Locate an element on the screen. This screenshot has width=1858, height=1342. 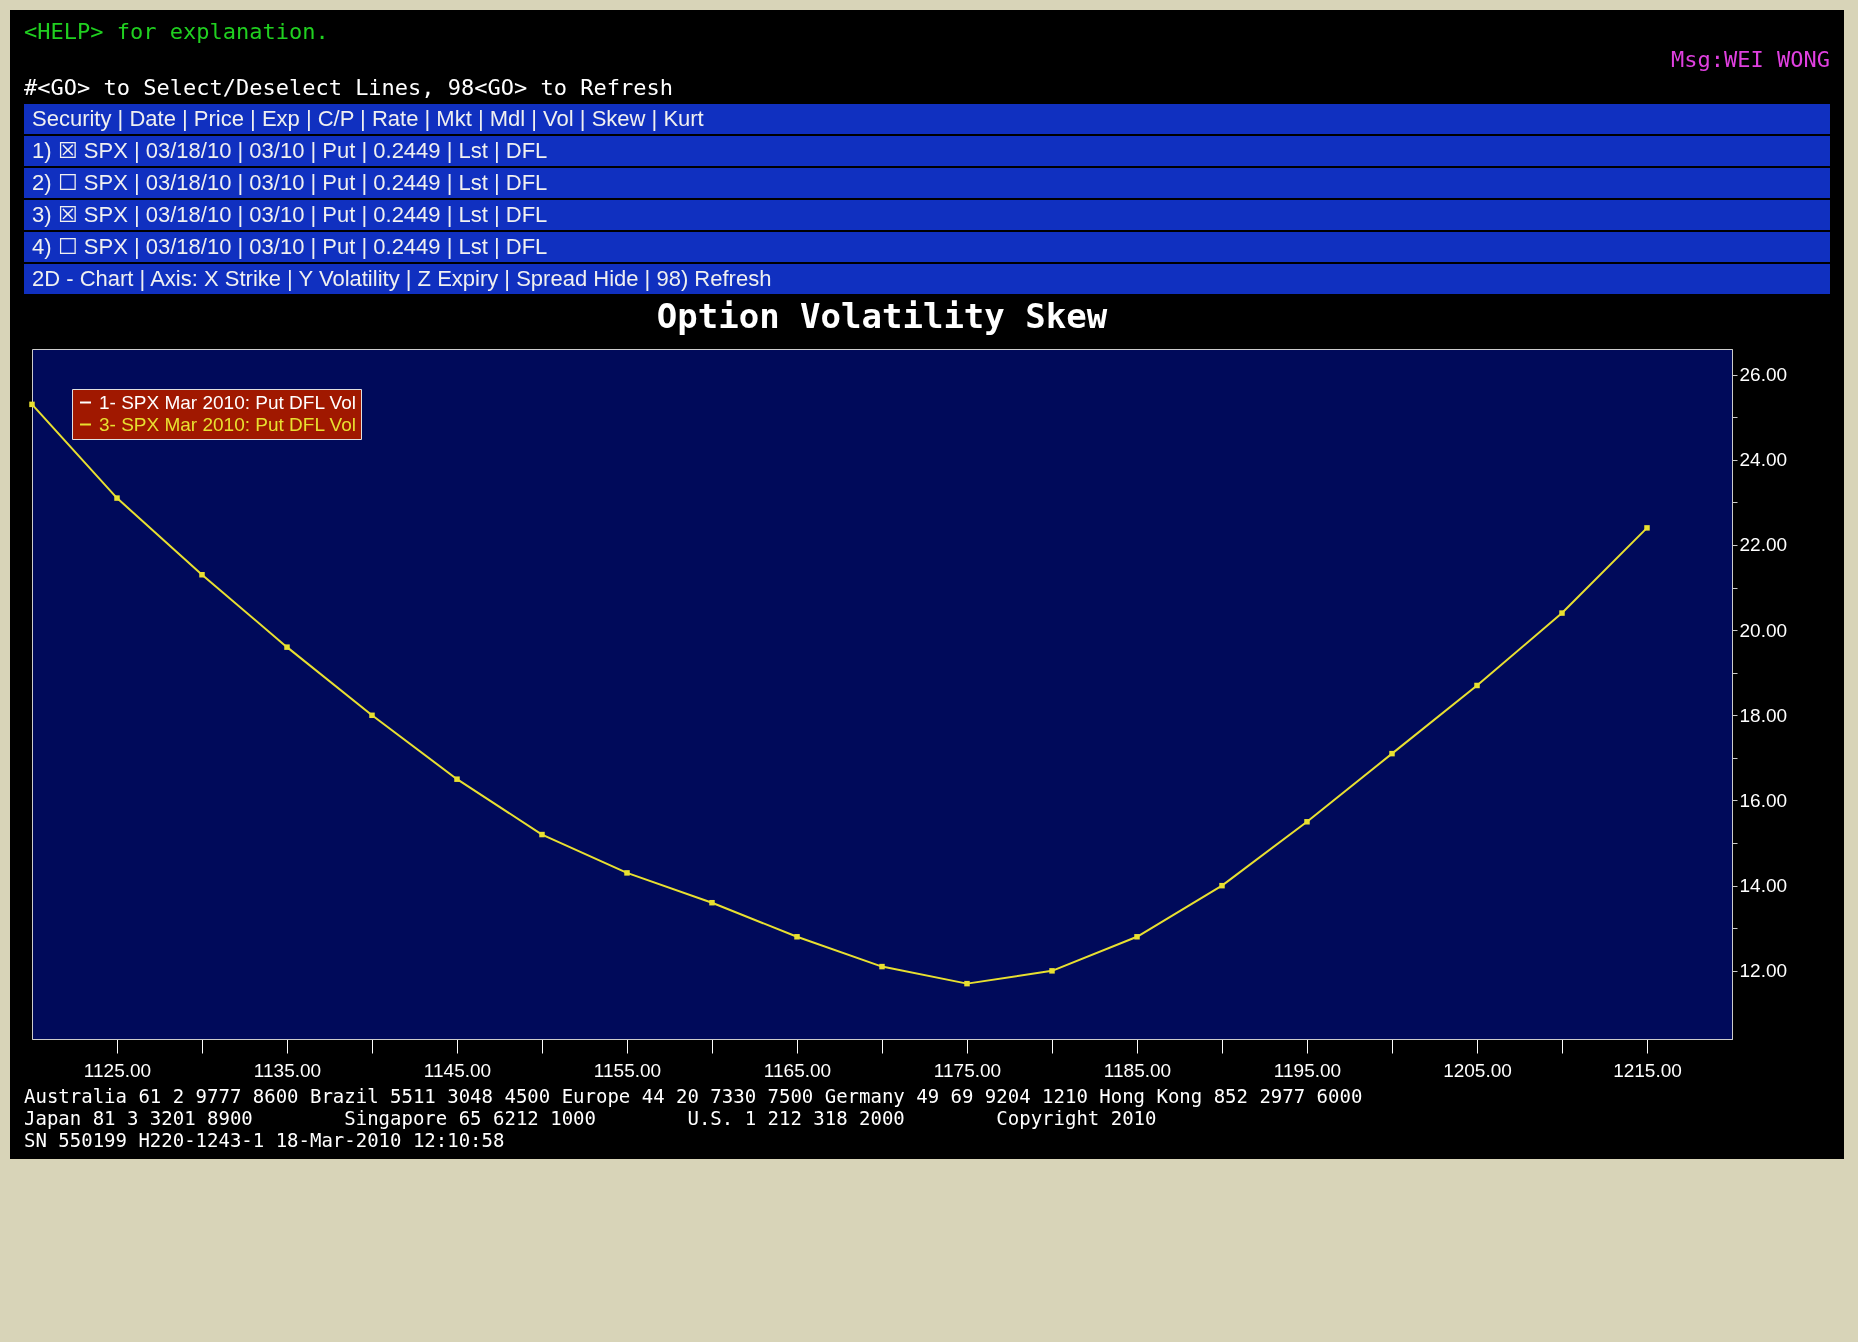
text: SN 550199 H220-1243-1 18-Mar-2010 12:10:58 is located at coordinates (265, 1140).